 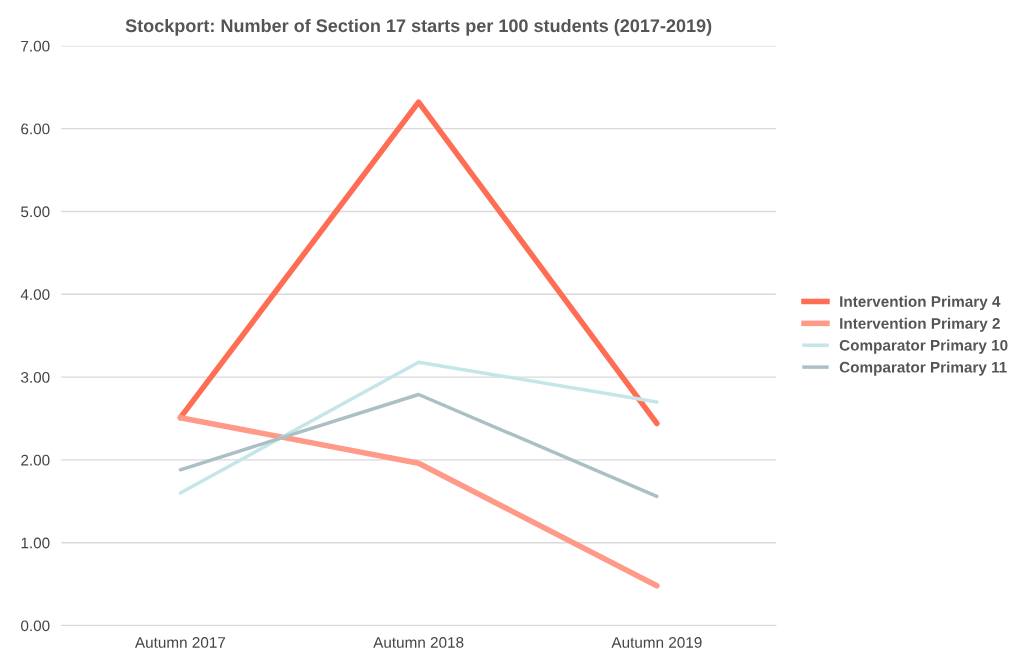 I want to click on legend-label: Comparator Primary 11, so click(x=923, y=368).